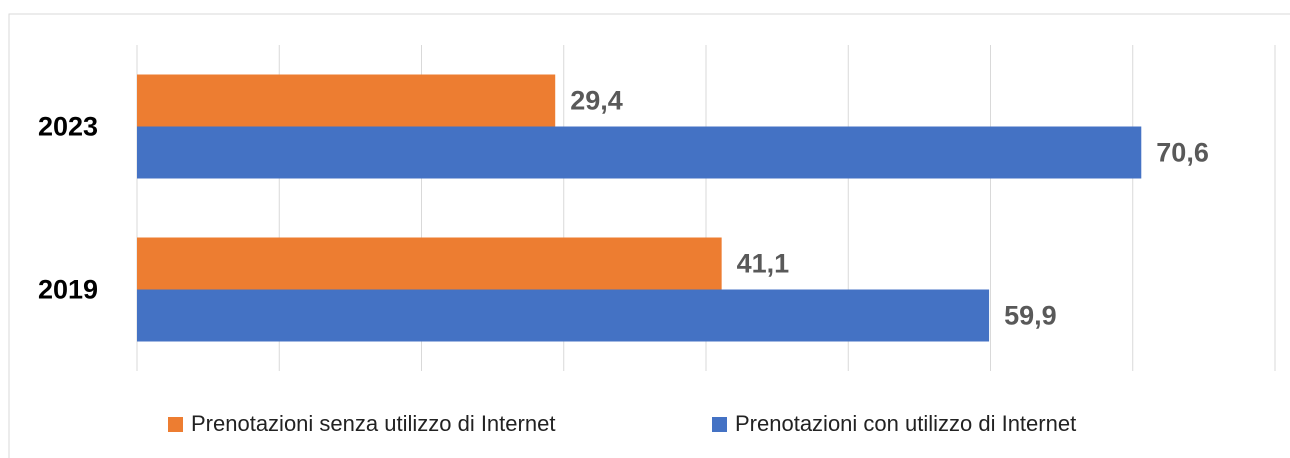  Describe the element at coordinates (1030, 316) in the screenshot. I see `data-label: 59,9` at that location.